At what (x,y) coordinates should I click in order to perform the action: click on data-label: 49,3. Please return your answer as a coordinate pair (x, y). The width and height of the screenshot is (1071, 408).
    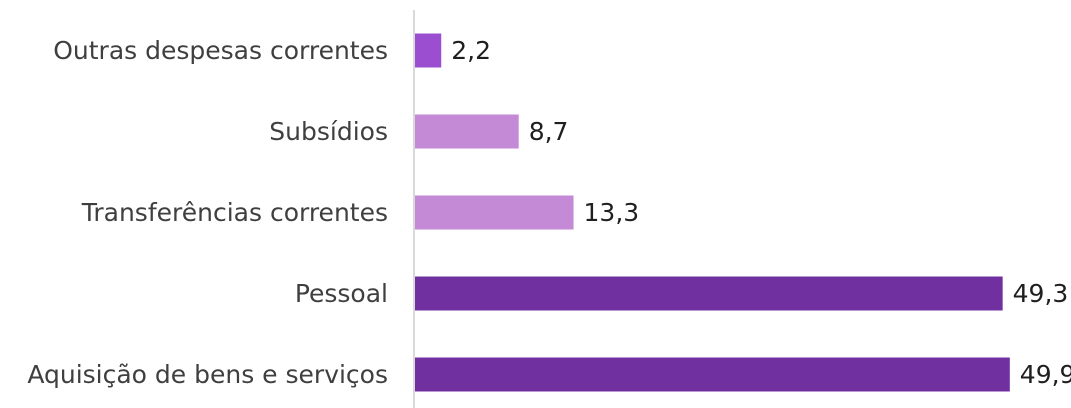
    Looking at the image, I should click on (1041, 293).